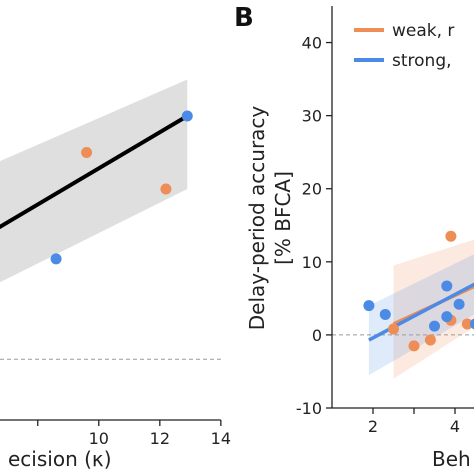 This screenshot has width=474, height=474. What do you see at coordinates (451, 459) in the screenshot?
I see `panel-b-x-axis-label: Beh` at bounding box center [451, 459].